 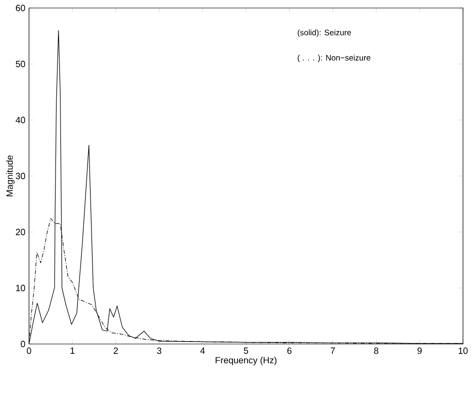 What do you see at coordinates (21, 288) in the screenshot?
I see `y-tick-label: 10` at bounding box center [21, 288].